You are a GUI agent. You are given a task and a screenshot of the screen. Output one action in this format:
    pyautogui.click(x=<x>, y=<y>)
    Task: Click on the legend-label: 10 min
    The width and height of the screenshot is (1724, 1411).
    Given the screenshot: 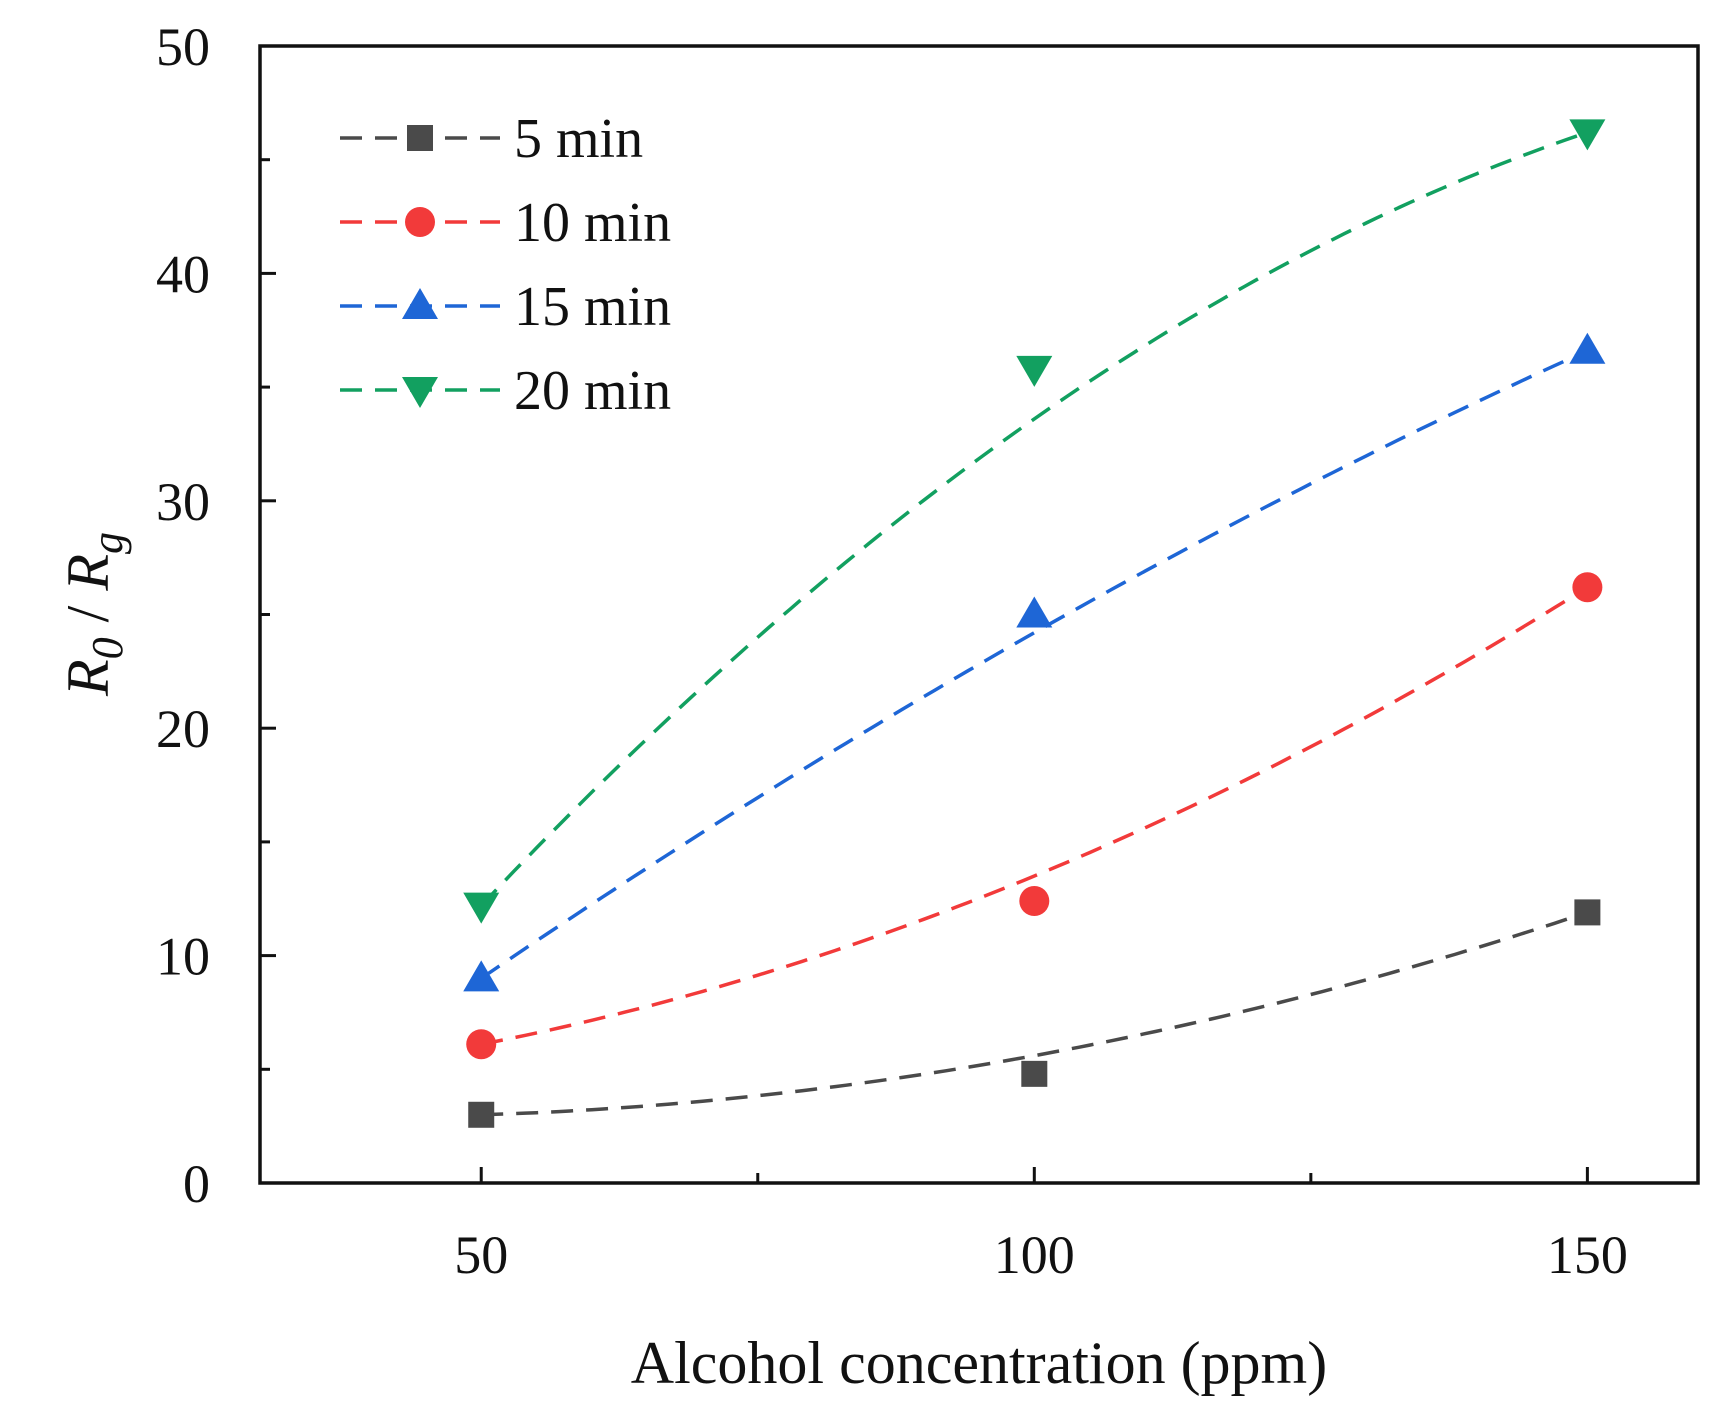 What is the action you would take?
    pyautogui.click(x=592, y=223)
    